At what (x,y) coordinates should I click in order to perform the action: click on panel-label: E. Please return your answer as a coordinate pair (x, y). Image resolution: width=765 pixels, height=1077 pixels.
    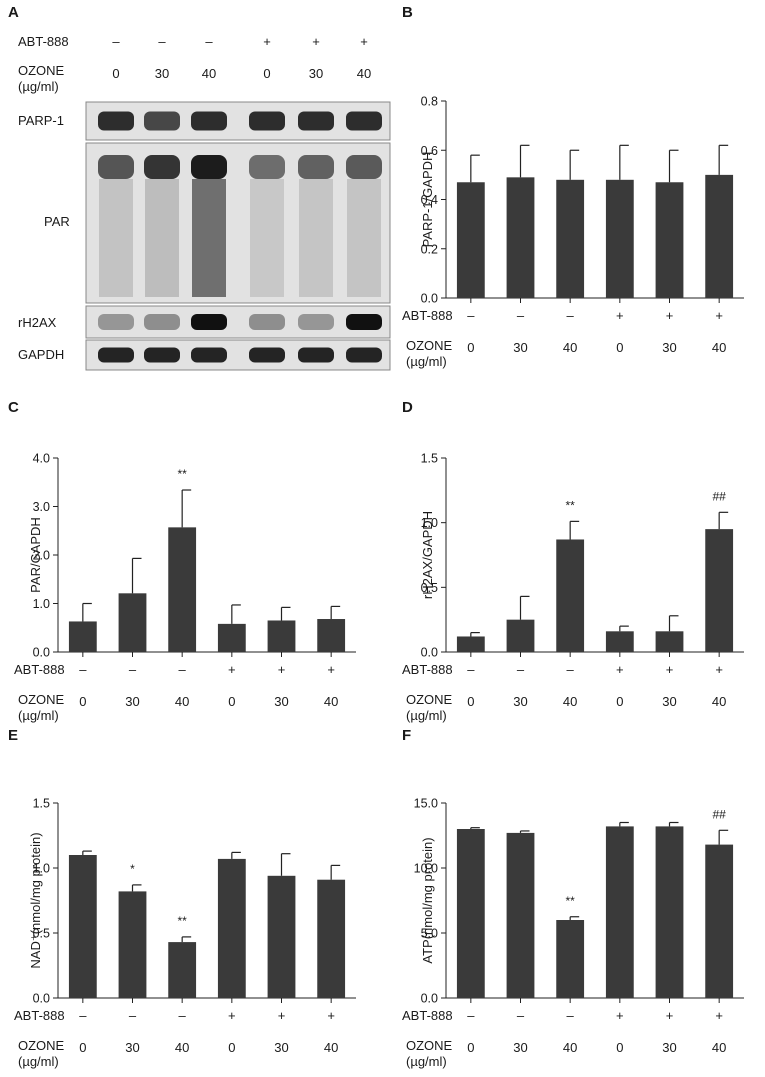
    Looking at the image, I should click on (13, 735).